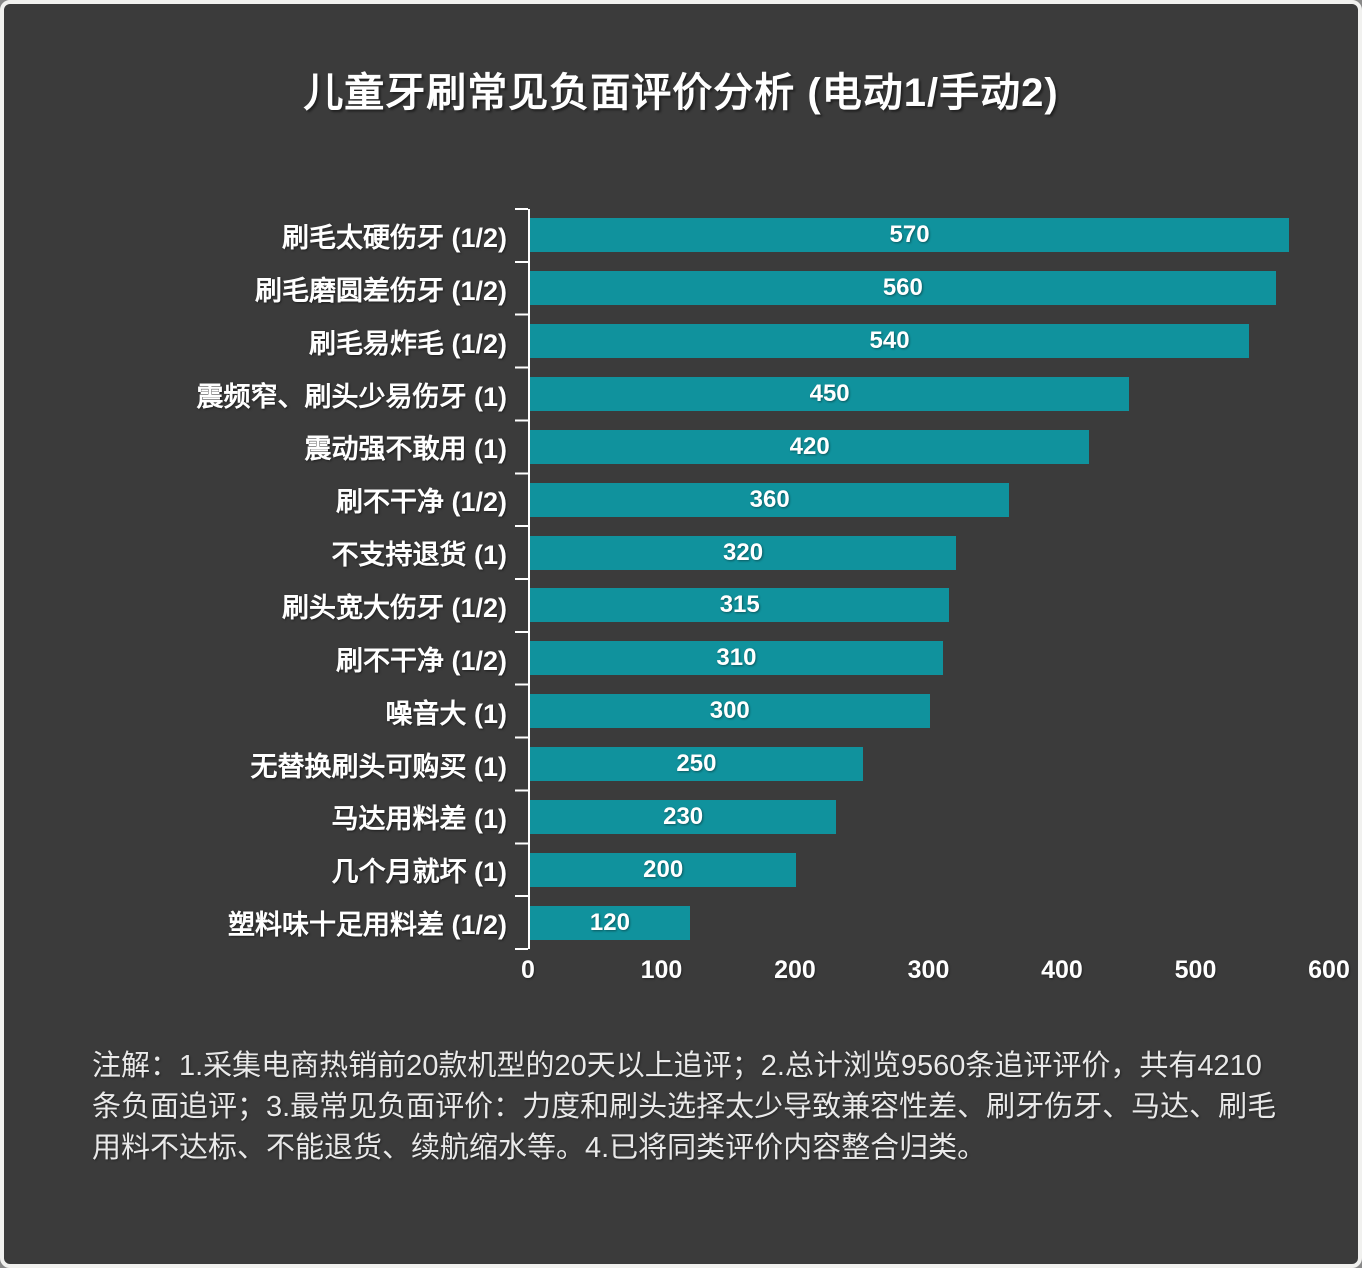  Describe the element at coordinates (929, 816) in the screenshot. I see `bar-row: 230` at that location.